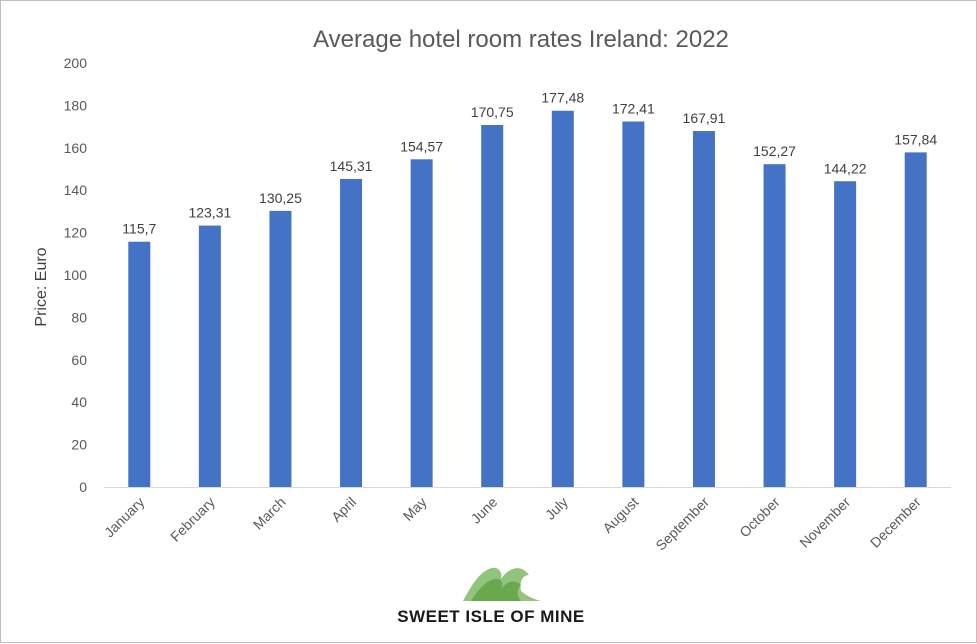 This screenshot has height=644, width=977. What do you see at coordinates (79, 360) in the screenshot?
I see `y-tick-label: 60` at bounding box center [79, 360].